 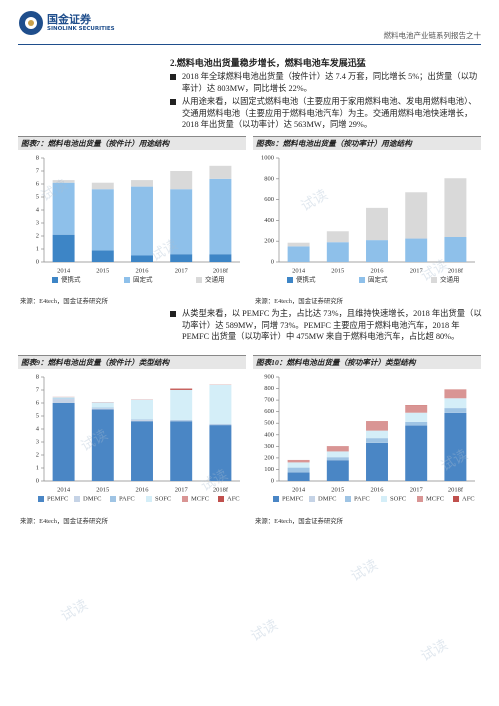 I want to click on chart-title: 图表9：燃料电池出货量（按件计）类型结构, so click(x=132, y=362).